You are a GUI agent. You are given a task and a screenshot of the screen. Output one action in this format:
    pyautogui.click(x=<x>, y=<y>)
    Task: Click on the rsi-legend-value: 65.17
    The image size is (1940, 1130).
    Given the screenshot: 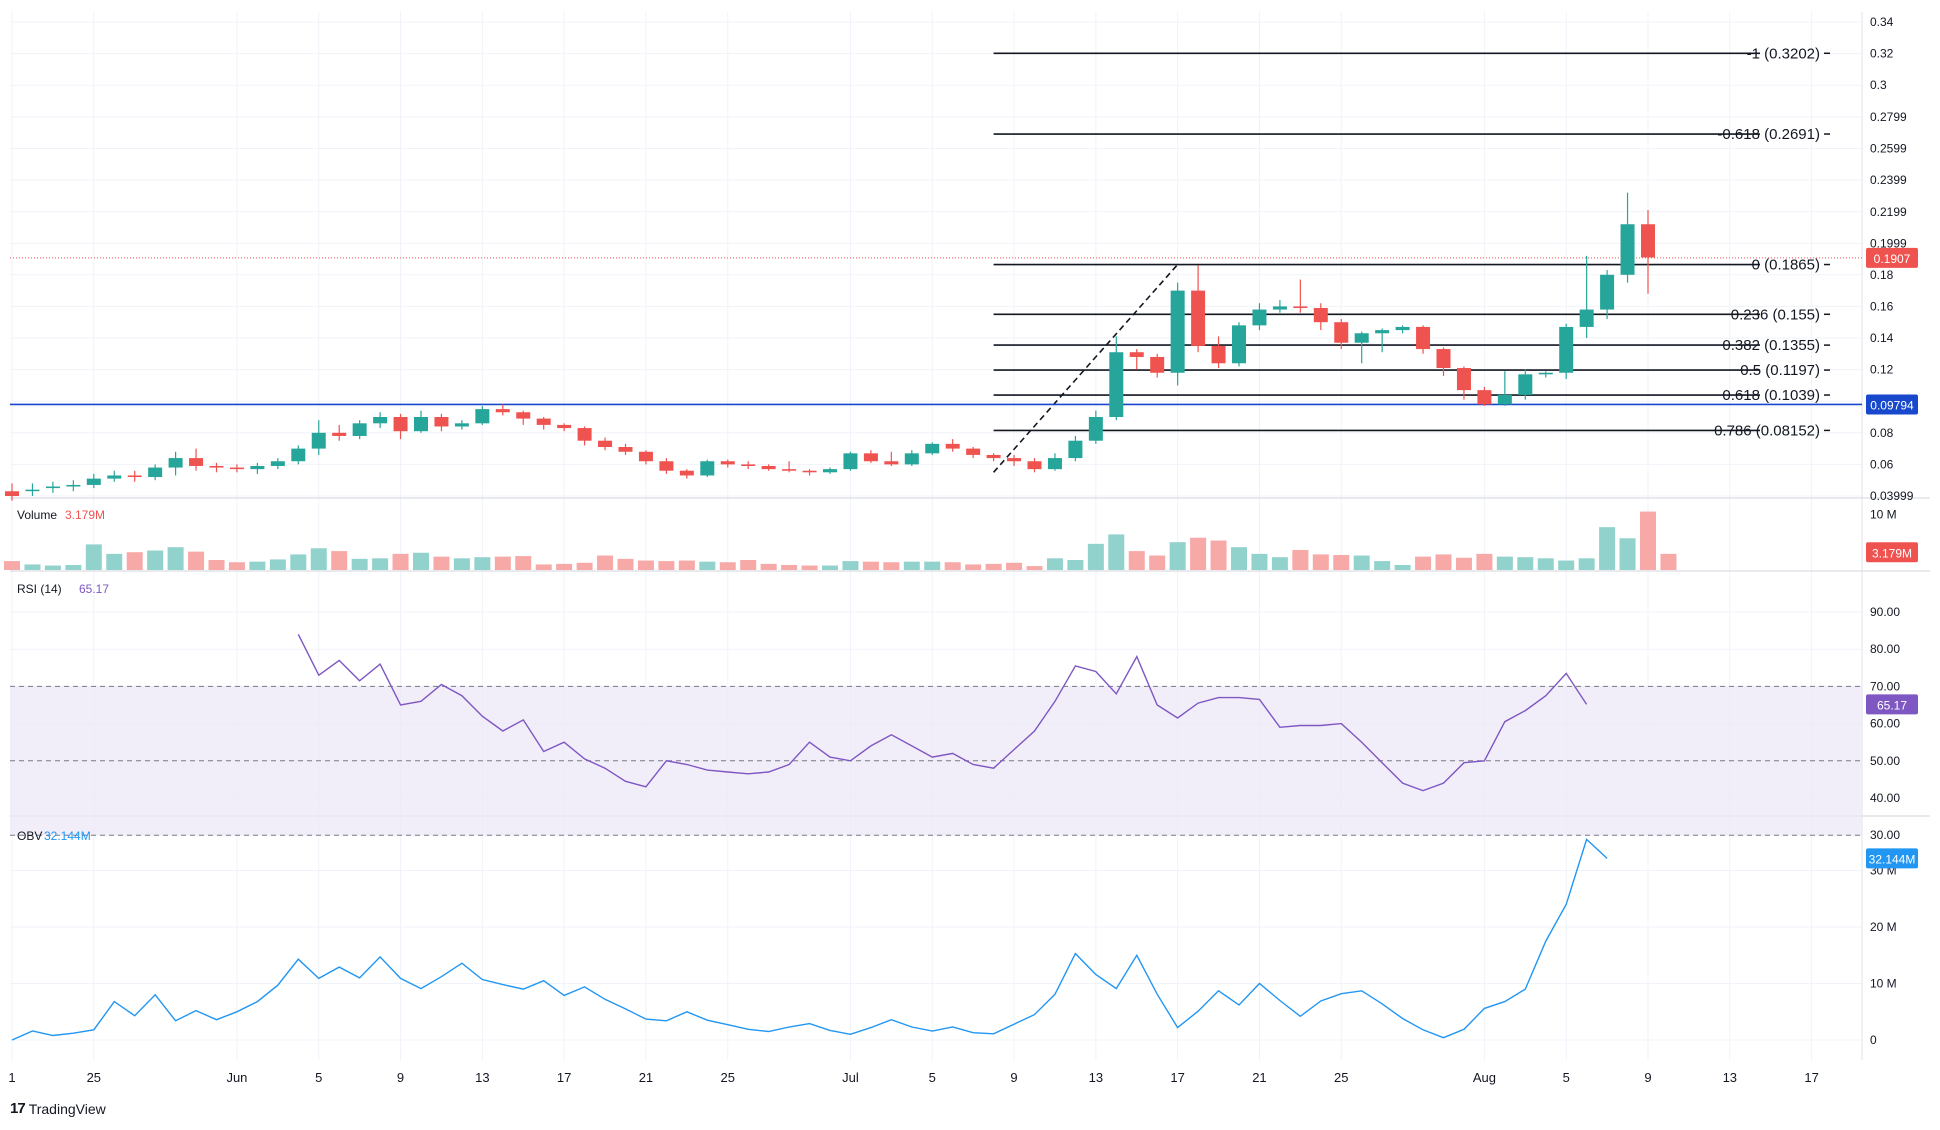 What is the action you would take?
    pyautogui.click(x=94, y=589)
    